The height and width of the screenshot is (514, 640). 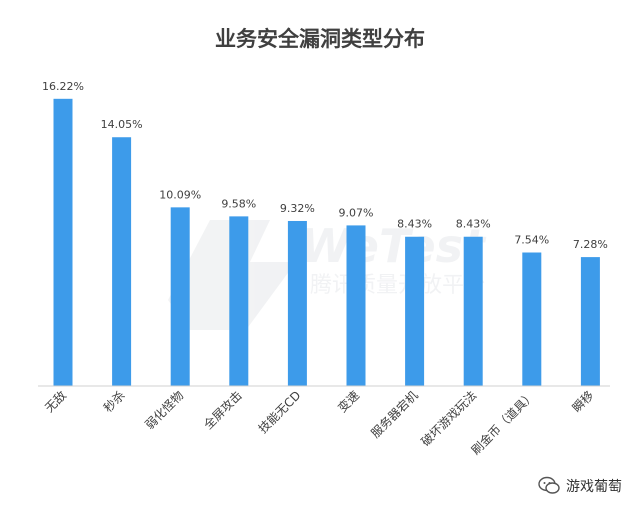 I want to click on category-label: 破坏游戏玩法, so click(x=449, y=419).